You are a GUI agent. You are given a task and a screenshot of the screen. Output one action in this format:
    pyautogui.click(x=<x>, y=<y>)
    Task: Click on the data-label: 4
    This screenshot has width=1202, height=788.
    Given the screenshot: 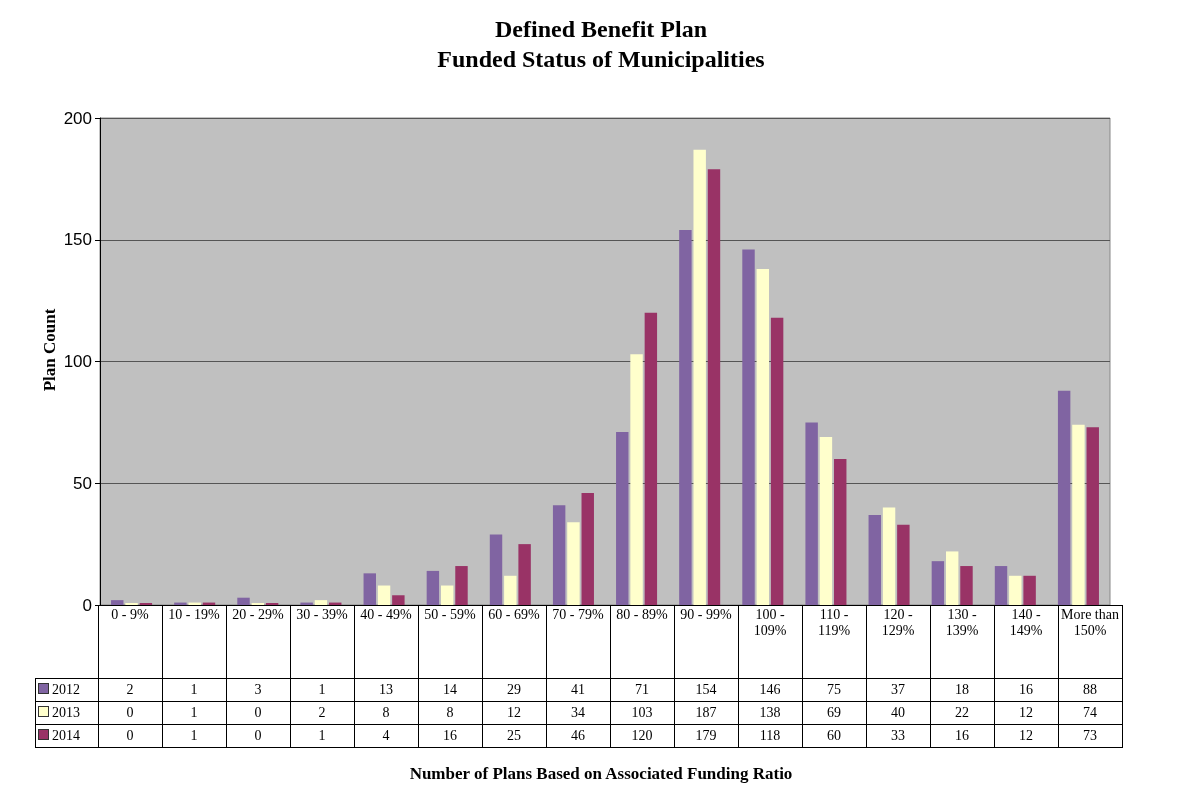 What is the action you would take?
    pyautogui.click(x=386, y=736)
    